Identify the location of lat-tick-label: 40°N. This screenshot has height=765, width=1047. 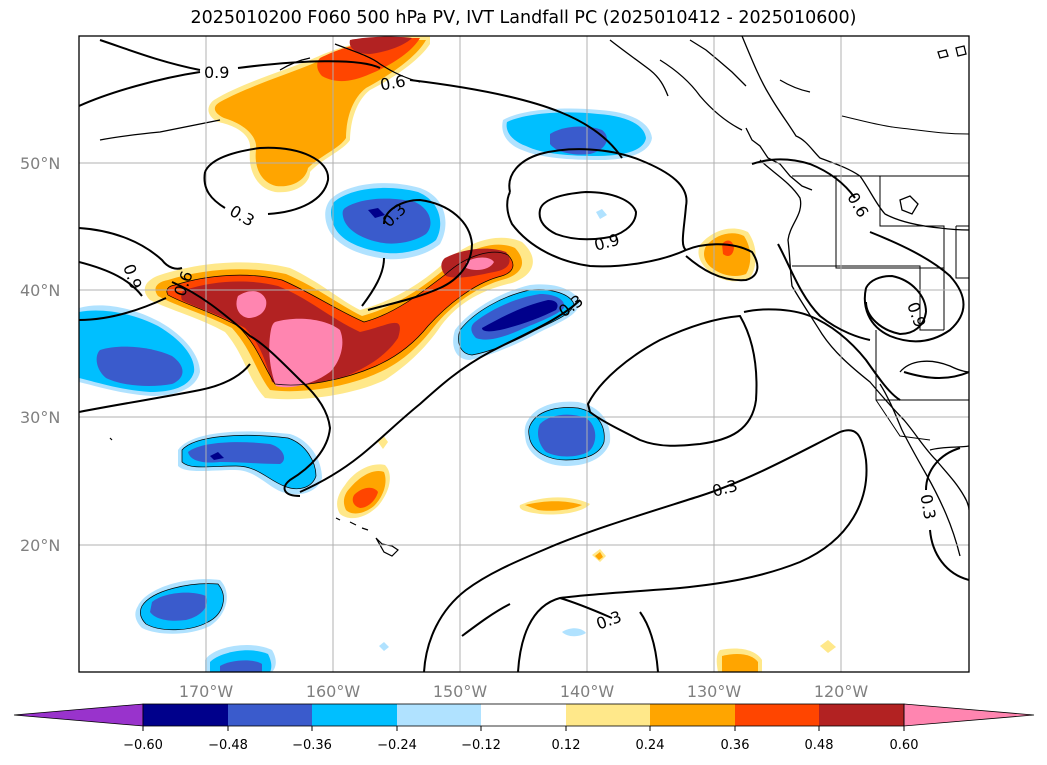
(40, 290).